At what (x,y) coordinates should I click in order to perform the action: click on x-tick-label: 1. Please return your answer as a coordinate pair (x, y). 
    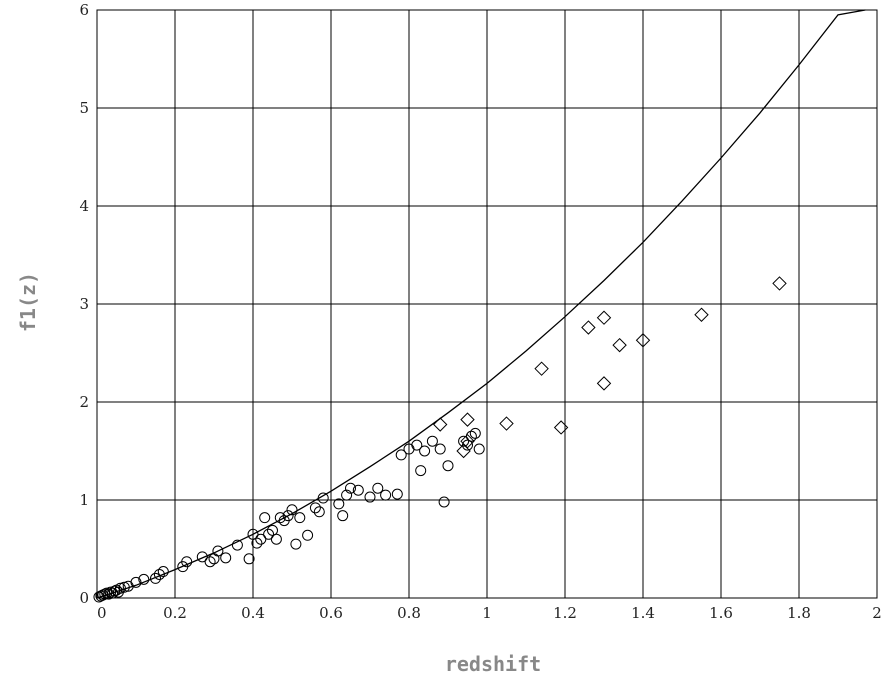
    Looking at the image, I should click on (487, 613).